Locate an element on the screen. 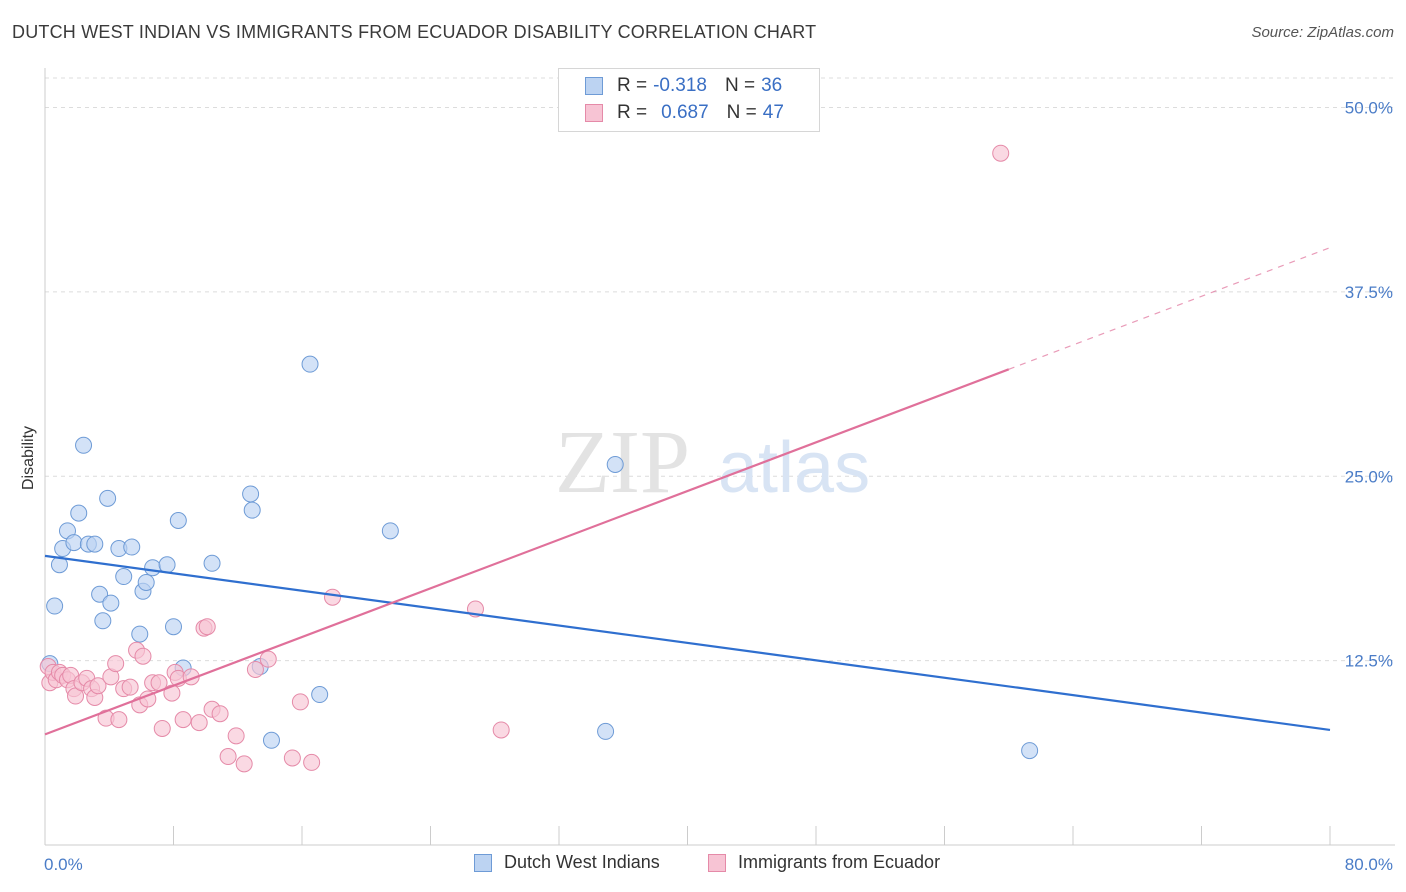 The height and width of the screenshot is (892, 1406). series-legend-item-dutch-west-indians: Dutch West Indians is located at coordinates (567, 862).